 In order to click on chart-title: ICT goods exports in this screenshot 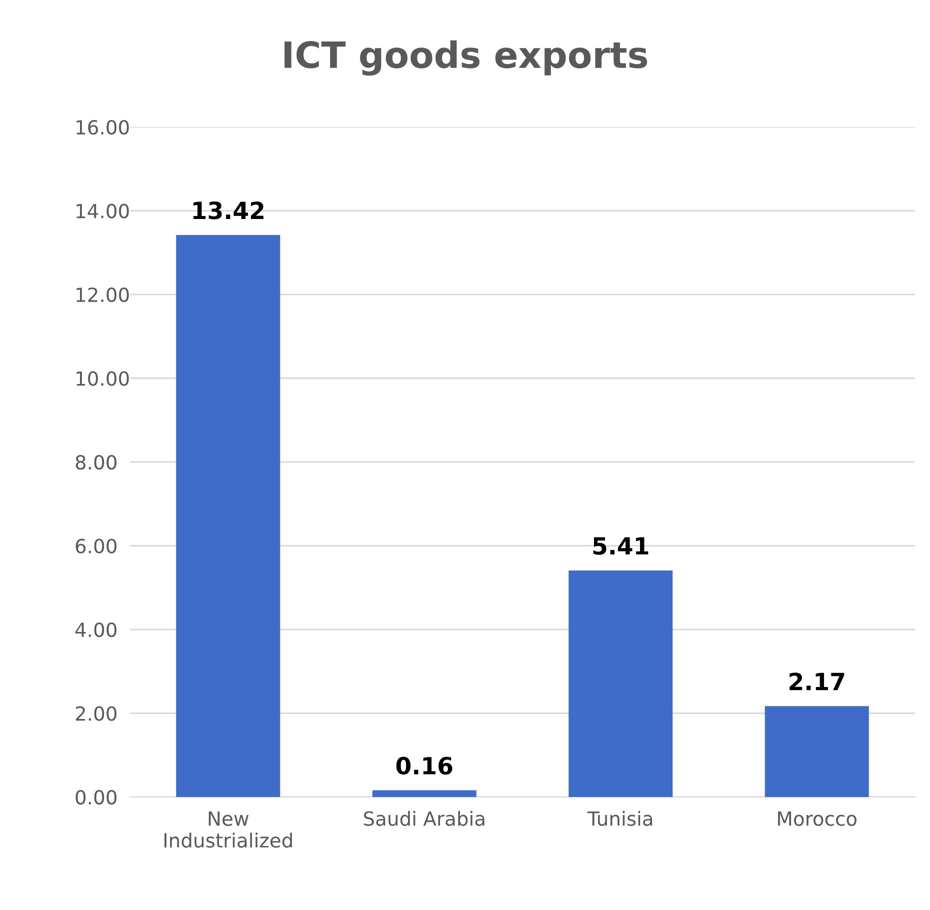, I will do `click(466, 58)`.